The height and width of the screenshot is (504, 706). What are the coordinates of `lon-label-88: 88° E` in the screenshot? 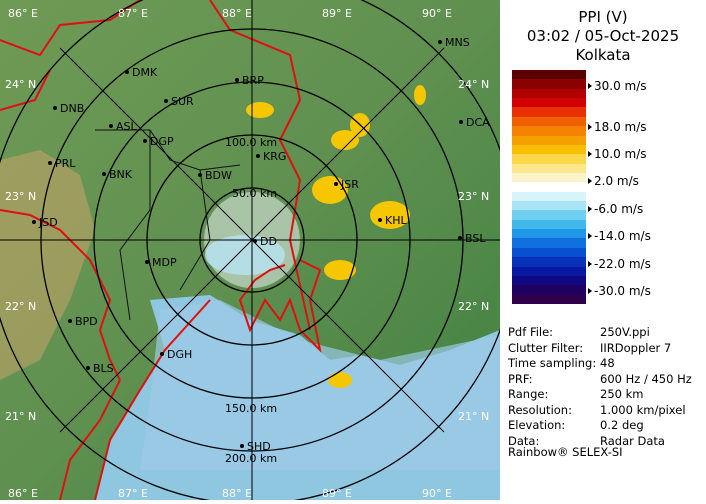 It's located at (237, 13).